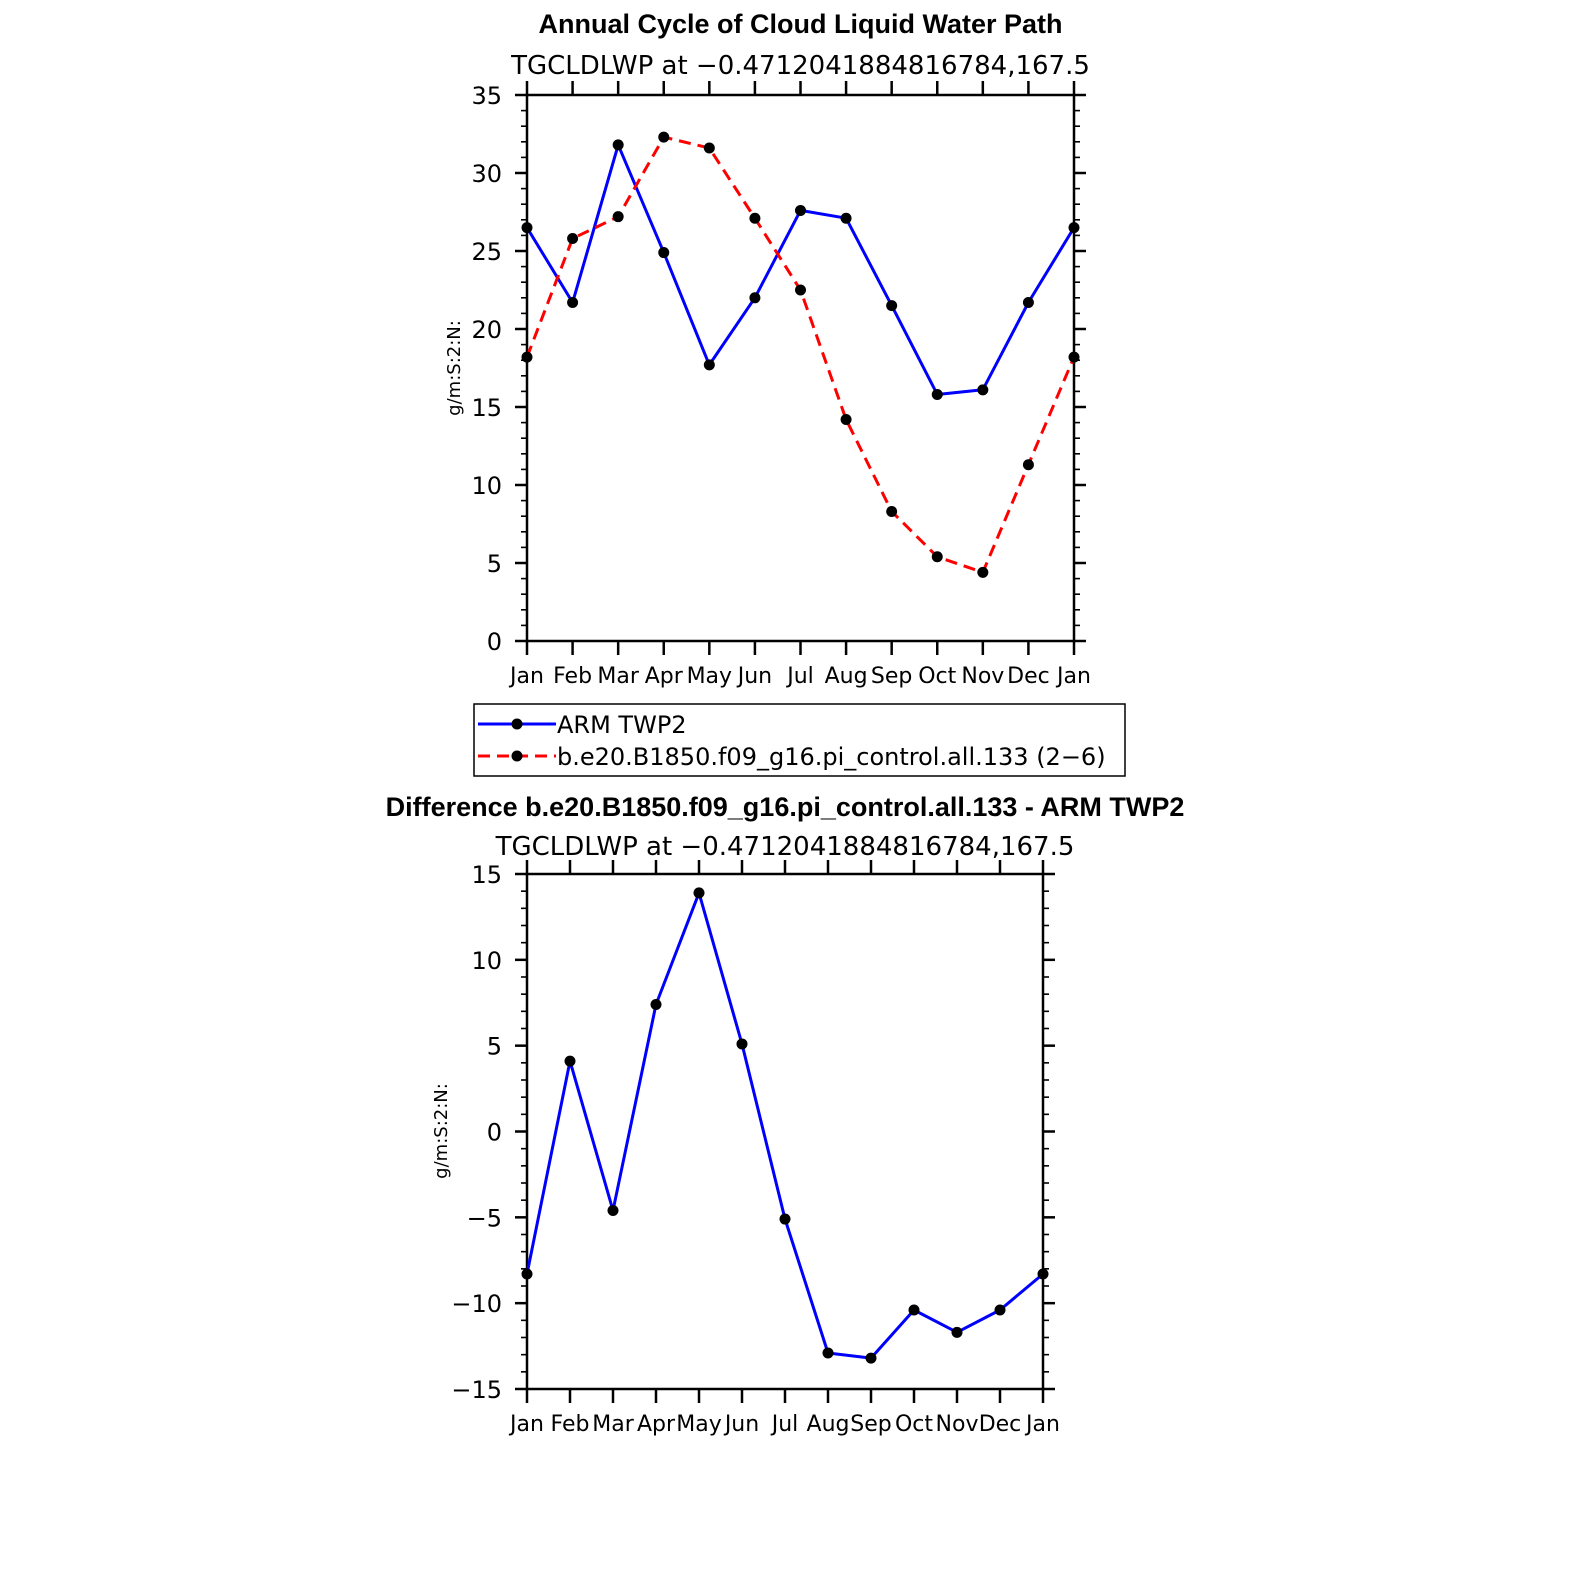 The width and height of the screenshot is (1574, 1574). Describe the element at coordinates (486, 174) in the screenshot. I see `y-tick-label: 30` at that location.